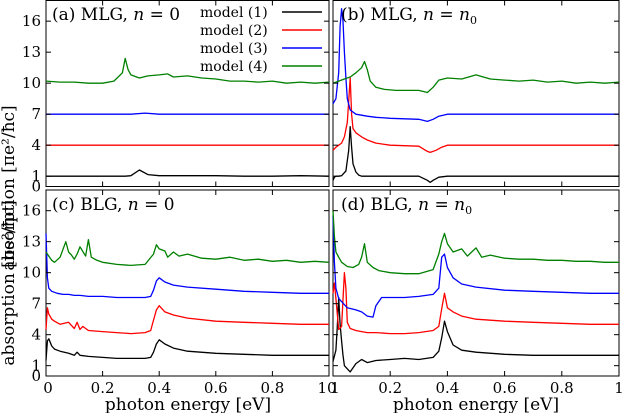  I want to click on panel-c-xtick-label: 0, so click(48, 388).